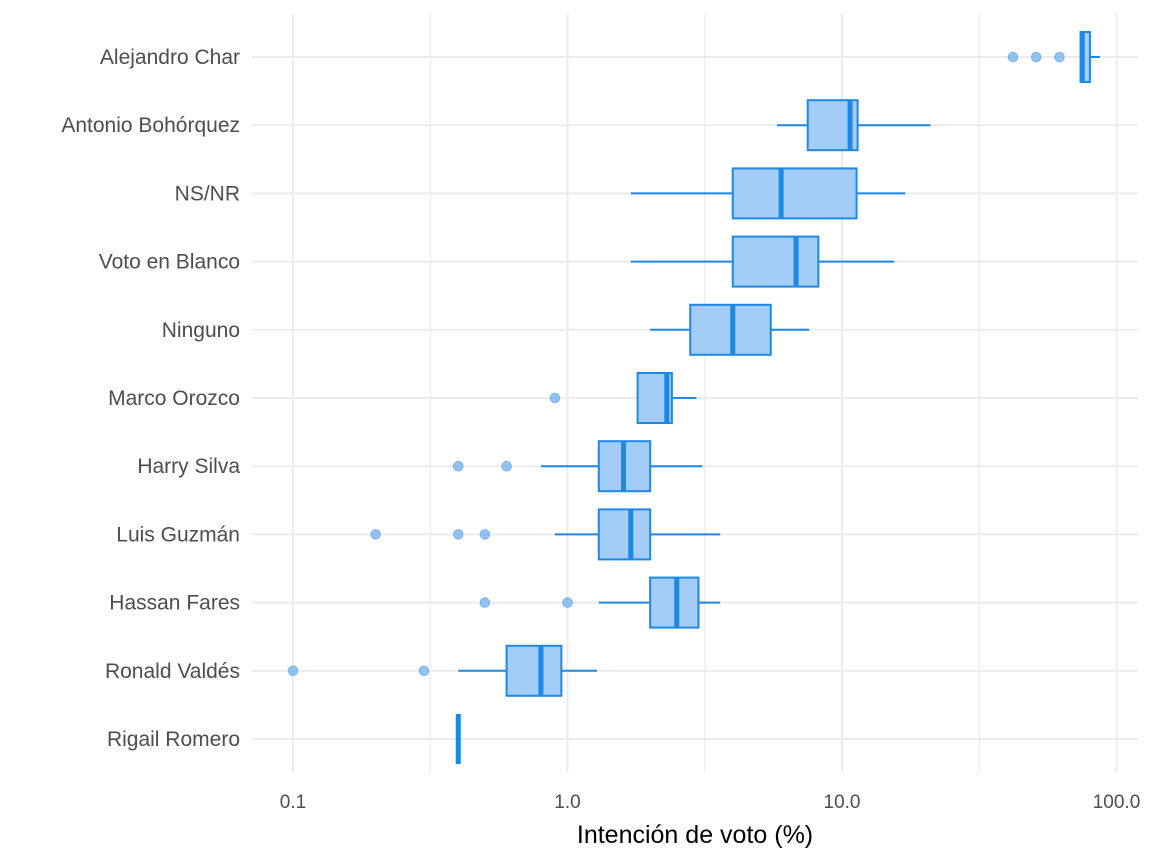  I want to click on category-label-10: Rigail Romero, so click(173, 739).